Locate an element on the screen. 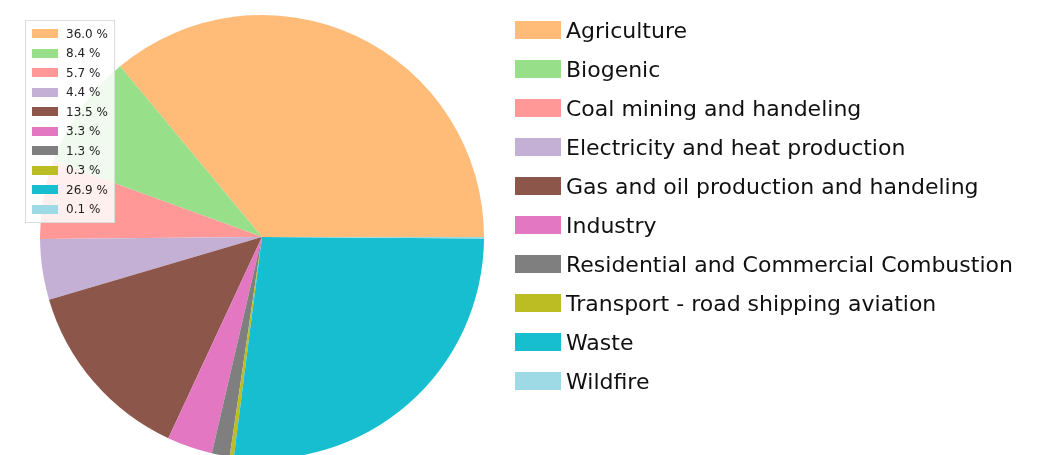 The height and width of the screenshot is (455, 1049). text: 36.0 % is located at coordinates (87, 33).